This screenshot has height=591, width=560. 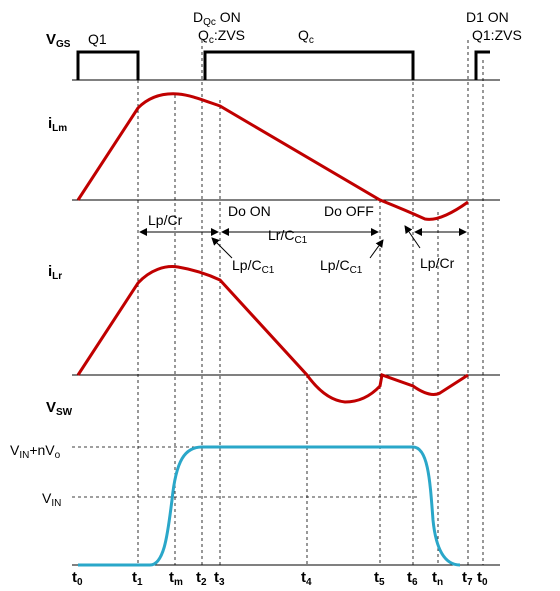 What do you see at coordinates (221, 36) in the screenshot?
I see `label: Qc:ZVS` at bounding box center [221, 36].